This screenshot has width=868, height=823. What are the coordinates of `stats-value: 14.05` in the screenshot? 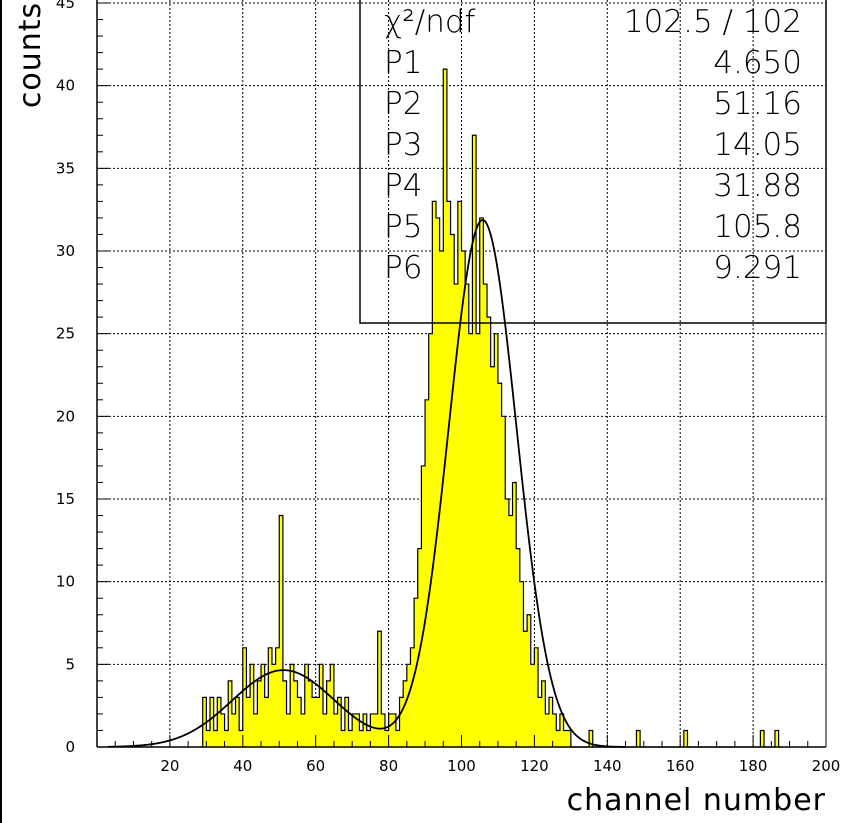 It's located at (757, 145).